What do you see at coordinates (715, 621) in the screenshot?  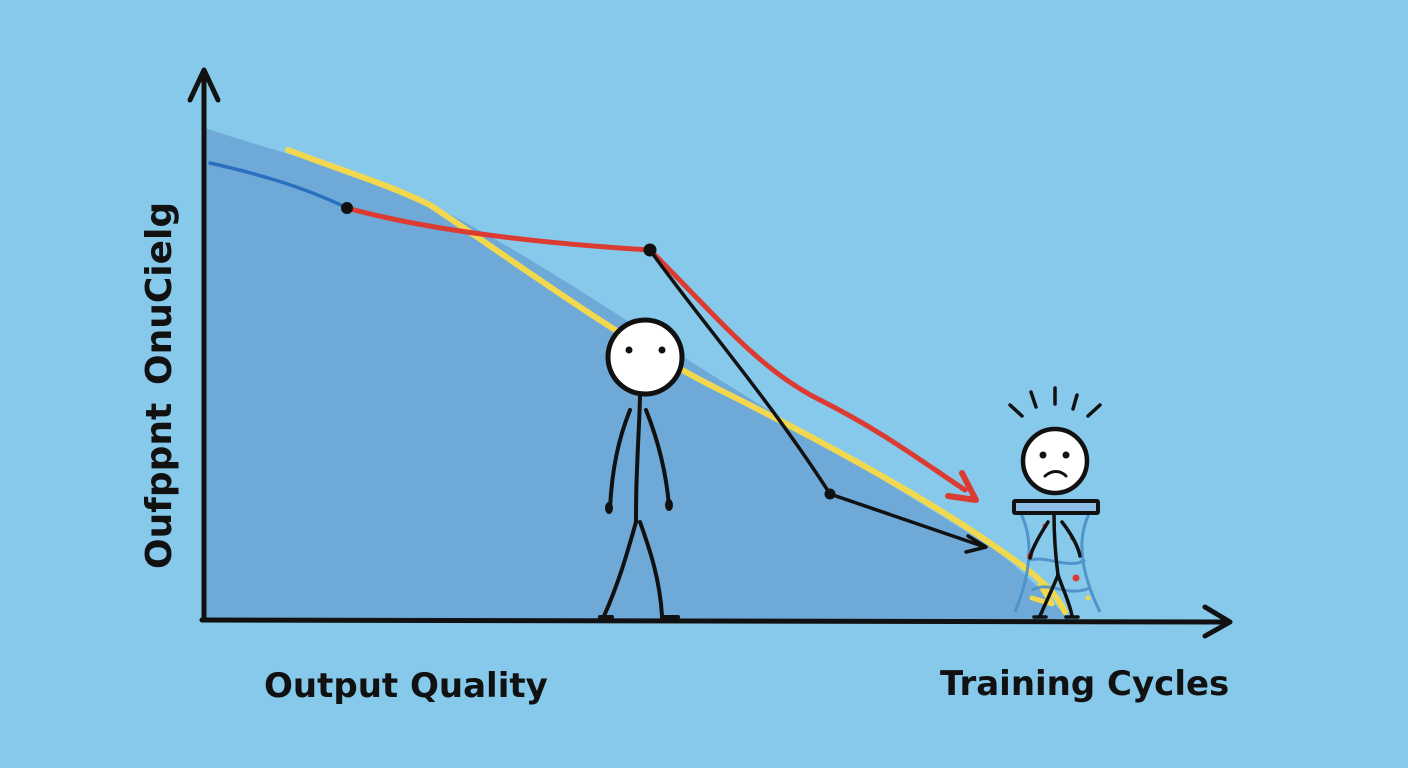 I see `x-axis` at bounding box center [715, 621].